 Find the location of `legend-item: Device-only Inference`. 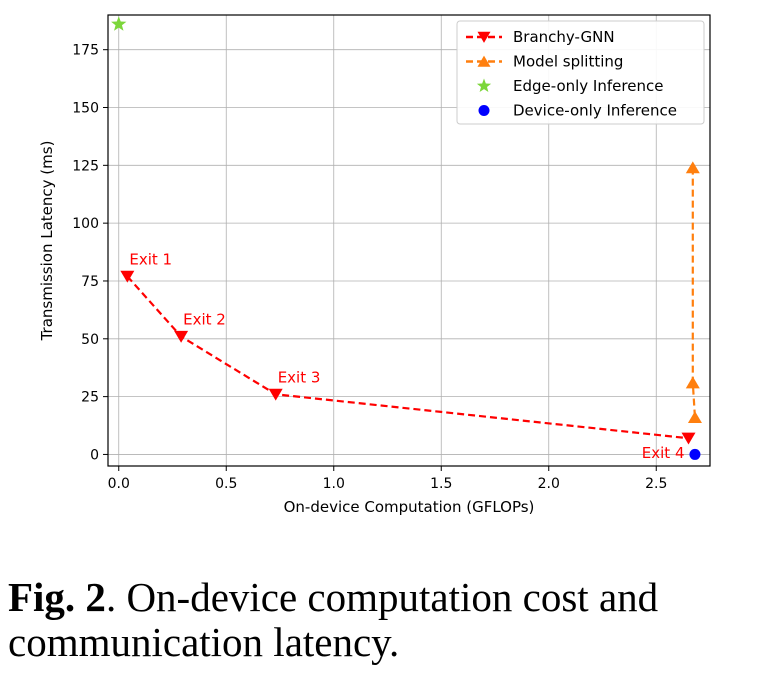

legend-item: Device-only Inference is located at coordinates (577, 111).